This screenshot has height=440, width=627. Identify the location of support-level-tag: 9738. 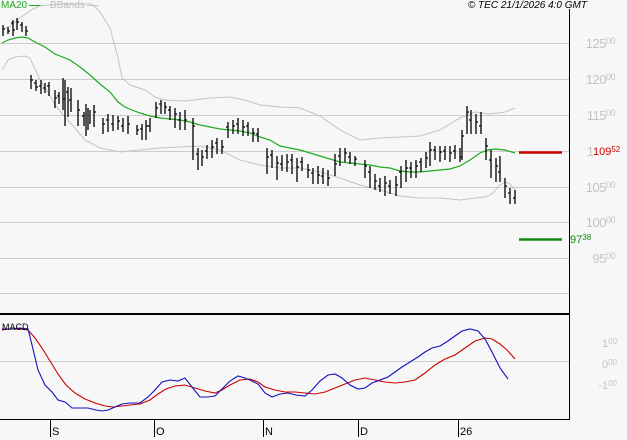
(581, 239).